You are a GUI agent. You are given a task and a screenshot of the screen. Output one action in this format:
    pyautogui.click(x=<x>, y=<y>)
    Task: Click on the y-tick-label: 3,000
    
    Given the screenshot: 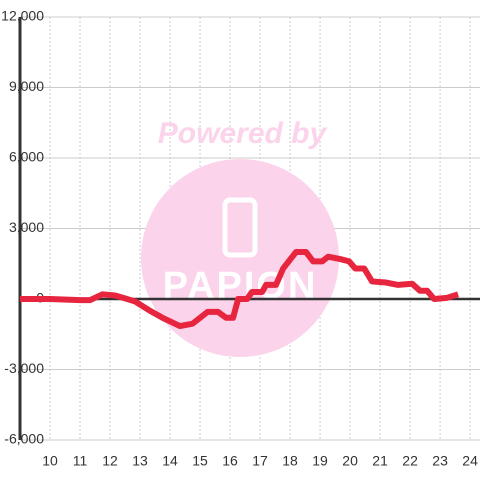 What is the action you would take?
    pyautogui.click(x=26, y=227)
    